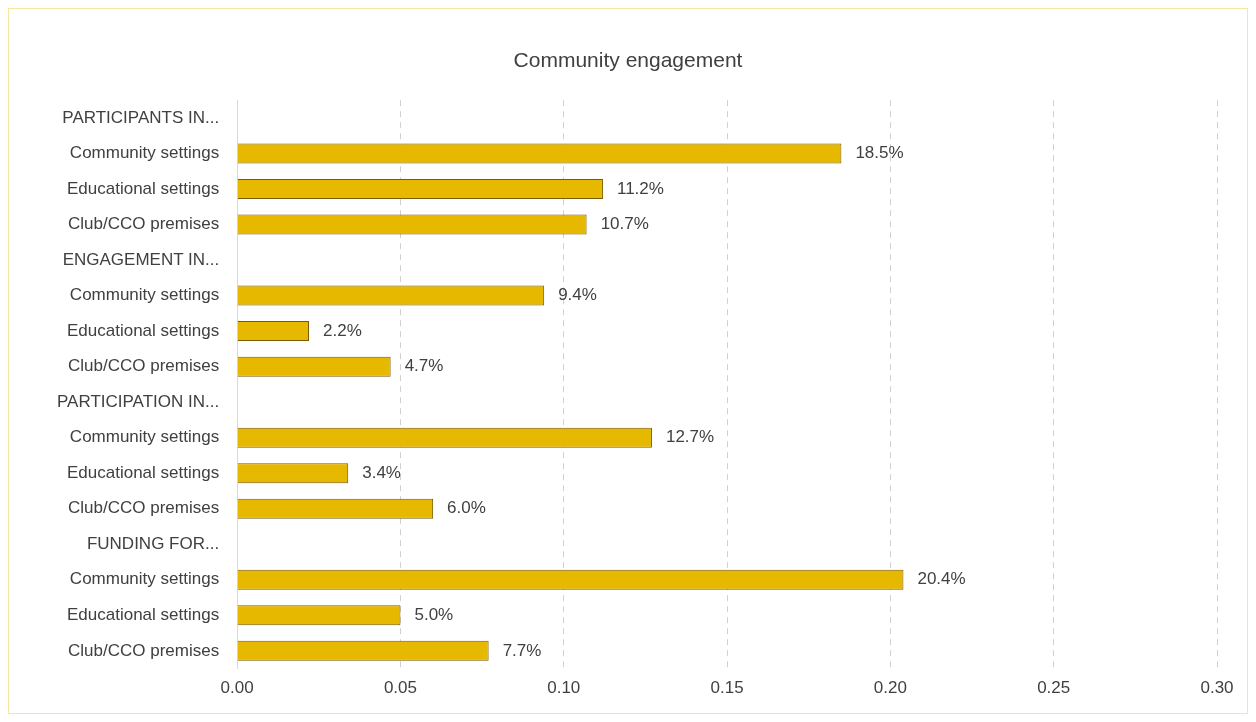  What do you see at coordinates (628, 60) in the screenshot?
I see `chart-title: Community engagement` at bounding box center [628, 60].